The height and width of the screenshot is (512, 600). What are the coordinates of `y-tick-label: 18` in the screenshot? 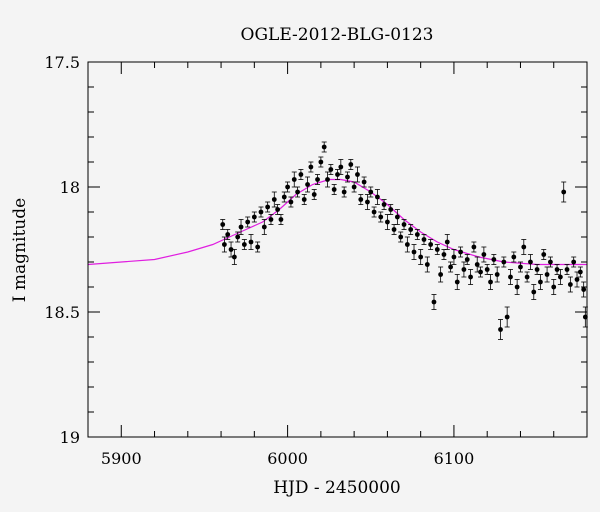 It's located at (70, 187).